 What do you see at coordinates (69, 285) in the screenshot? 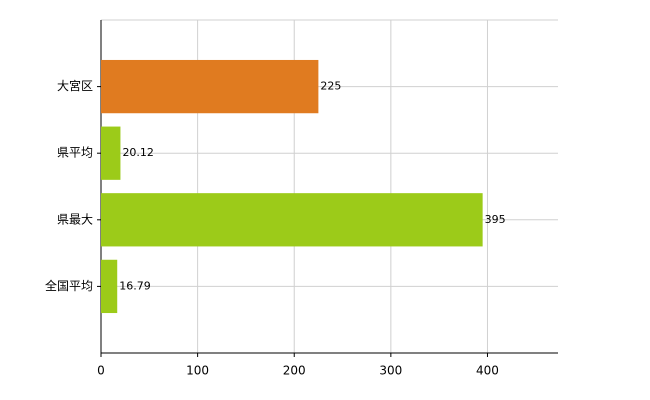
I see `y-tick-label: 全国平均` at bounding box center [69, 285].